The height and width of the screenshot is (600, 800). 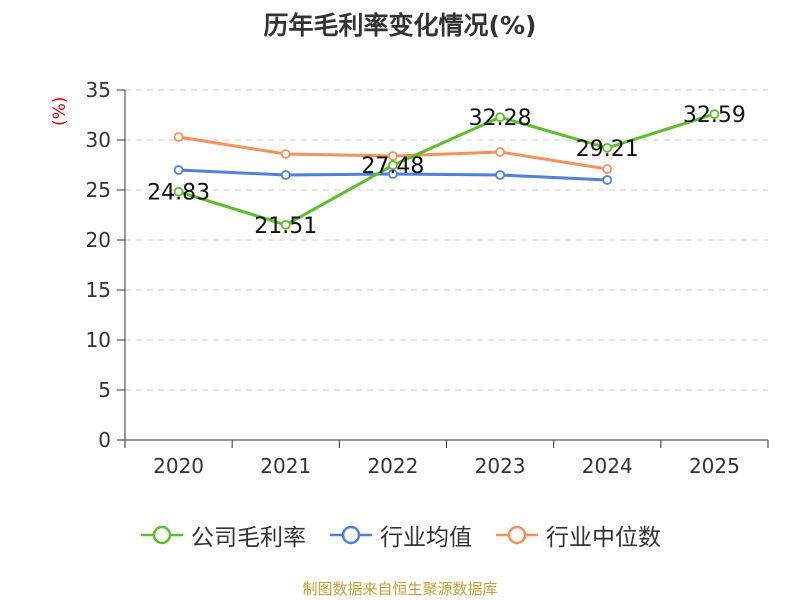 I want to click on legend-marker-industry-mean-icon, so click(x=351, y=535).